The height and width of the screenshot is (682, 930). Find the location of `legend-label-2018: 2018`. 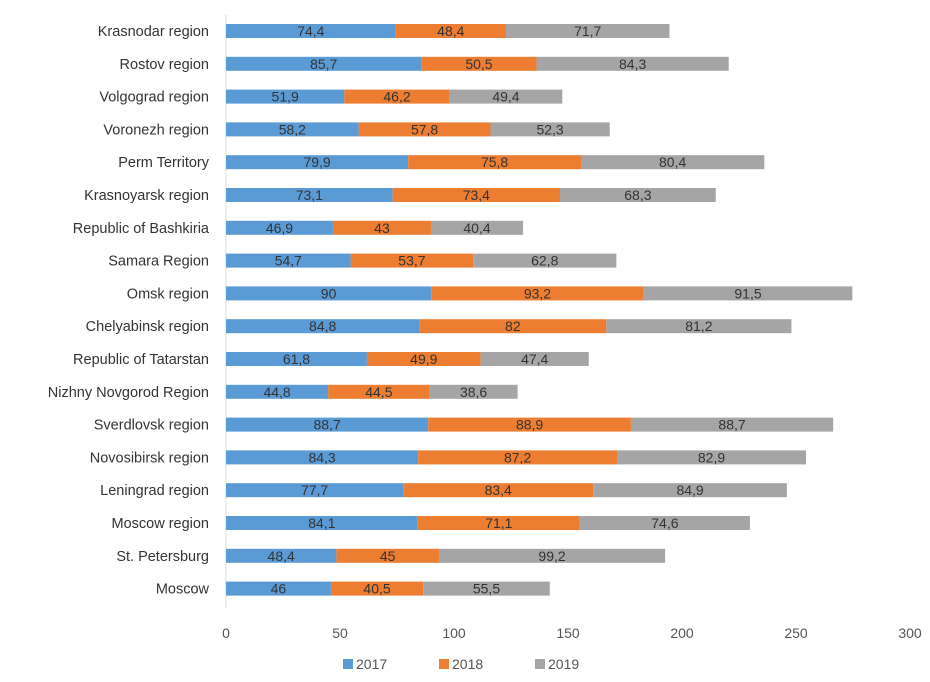

legend-label-2018: 2018 is located at coordinates (467, 664).